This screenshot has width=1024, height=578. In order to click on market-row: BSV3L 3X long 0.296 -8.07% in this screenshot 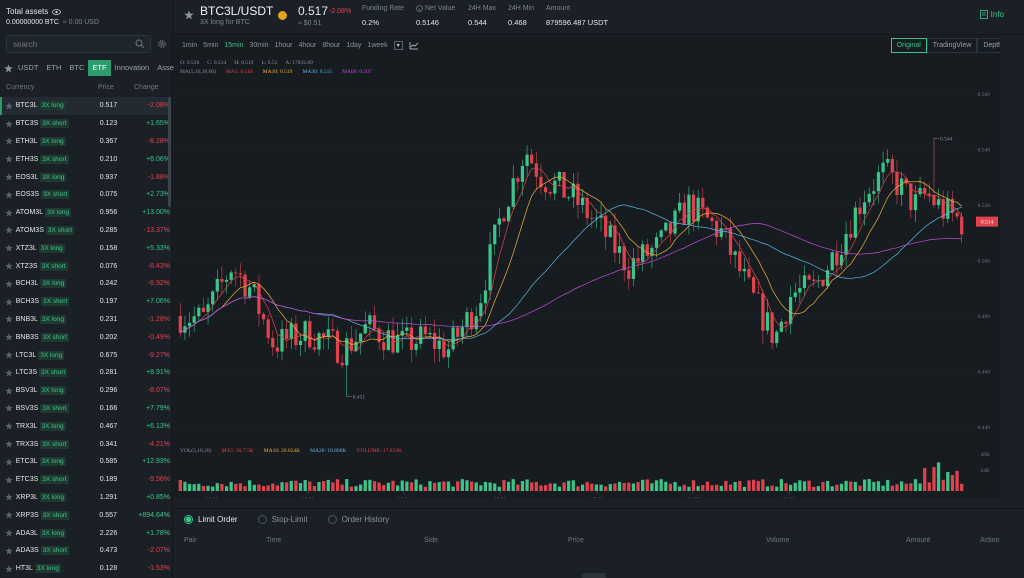, I will do `click(85, 391)`.